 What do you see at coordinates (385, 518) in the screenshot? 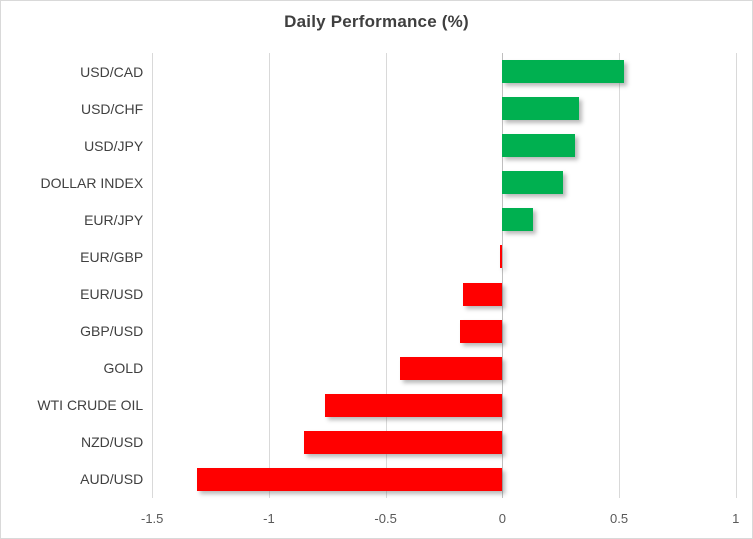
I see `x-tick-label--0.5: -0.5` at bounding box center [385, 518].